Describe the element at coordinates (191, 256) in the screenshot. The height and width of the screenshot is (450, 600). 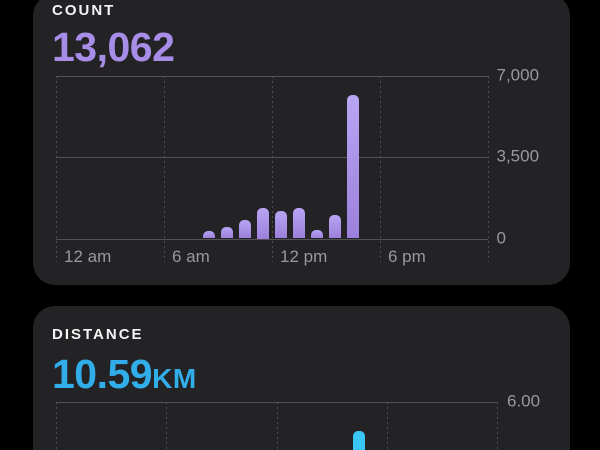
I see `x-axis-label: 6 am` at that location.